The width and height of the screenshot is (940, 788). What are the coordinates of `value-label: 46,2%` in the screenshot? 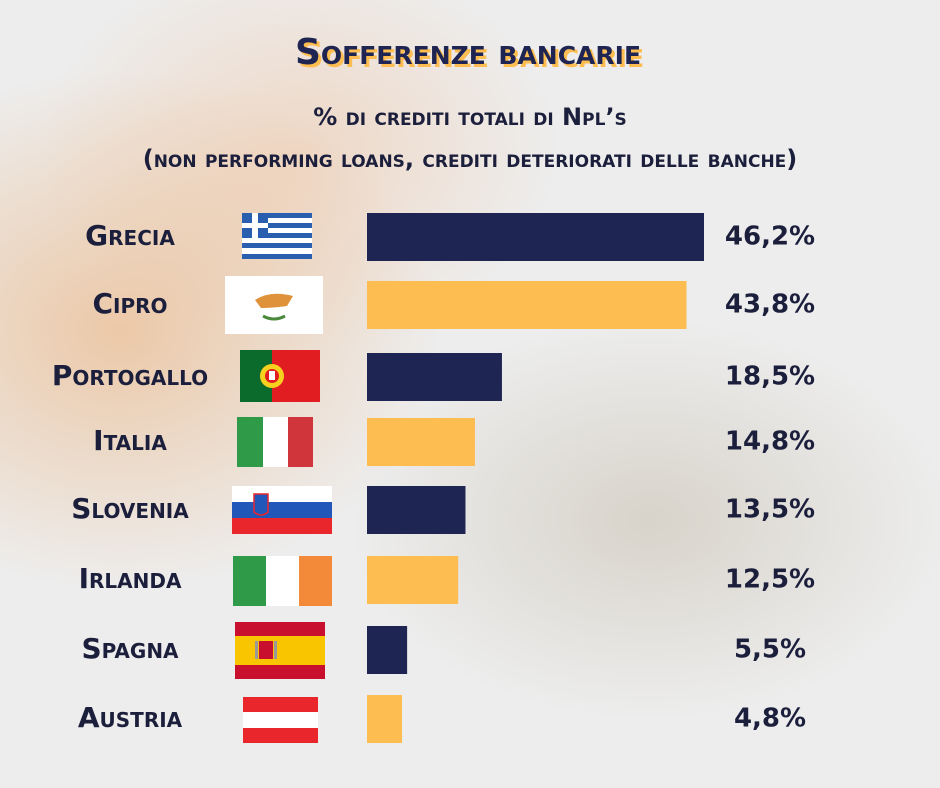 It's located at (770, 237).